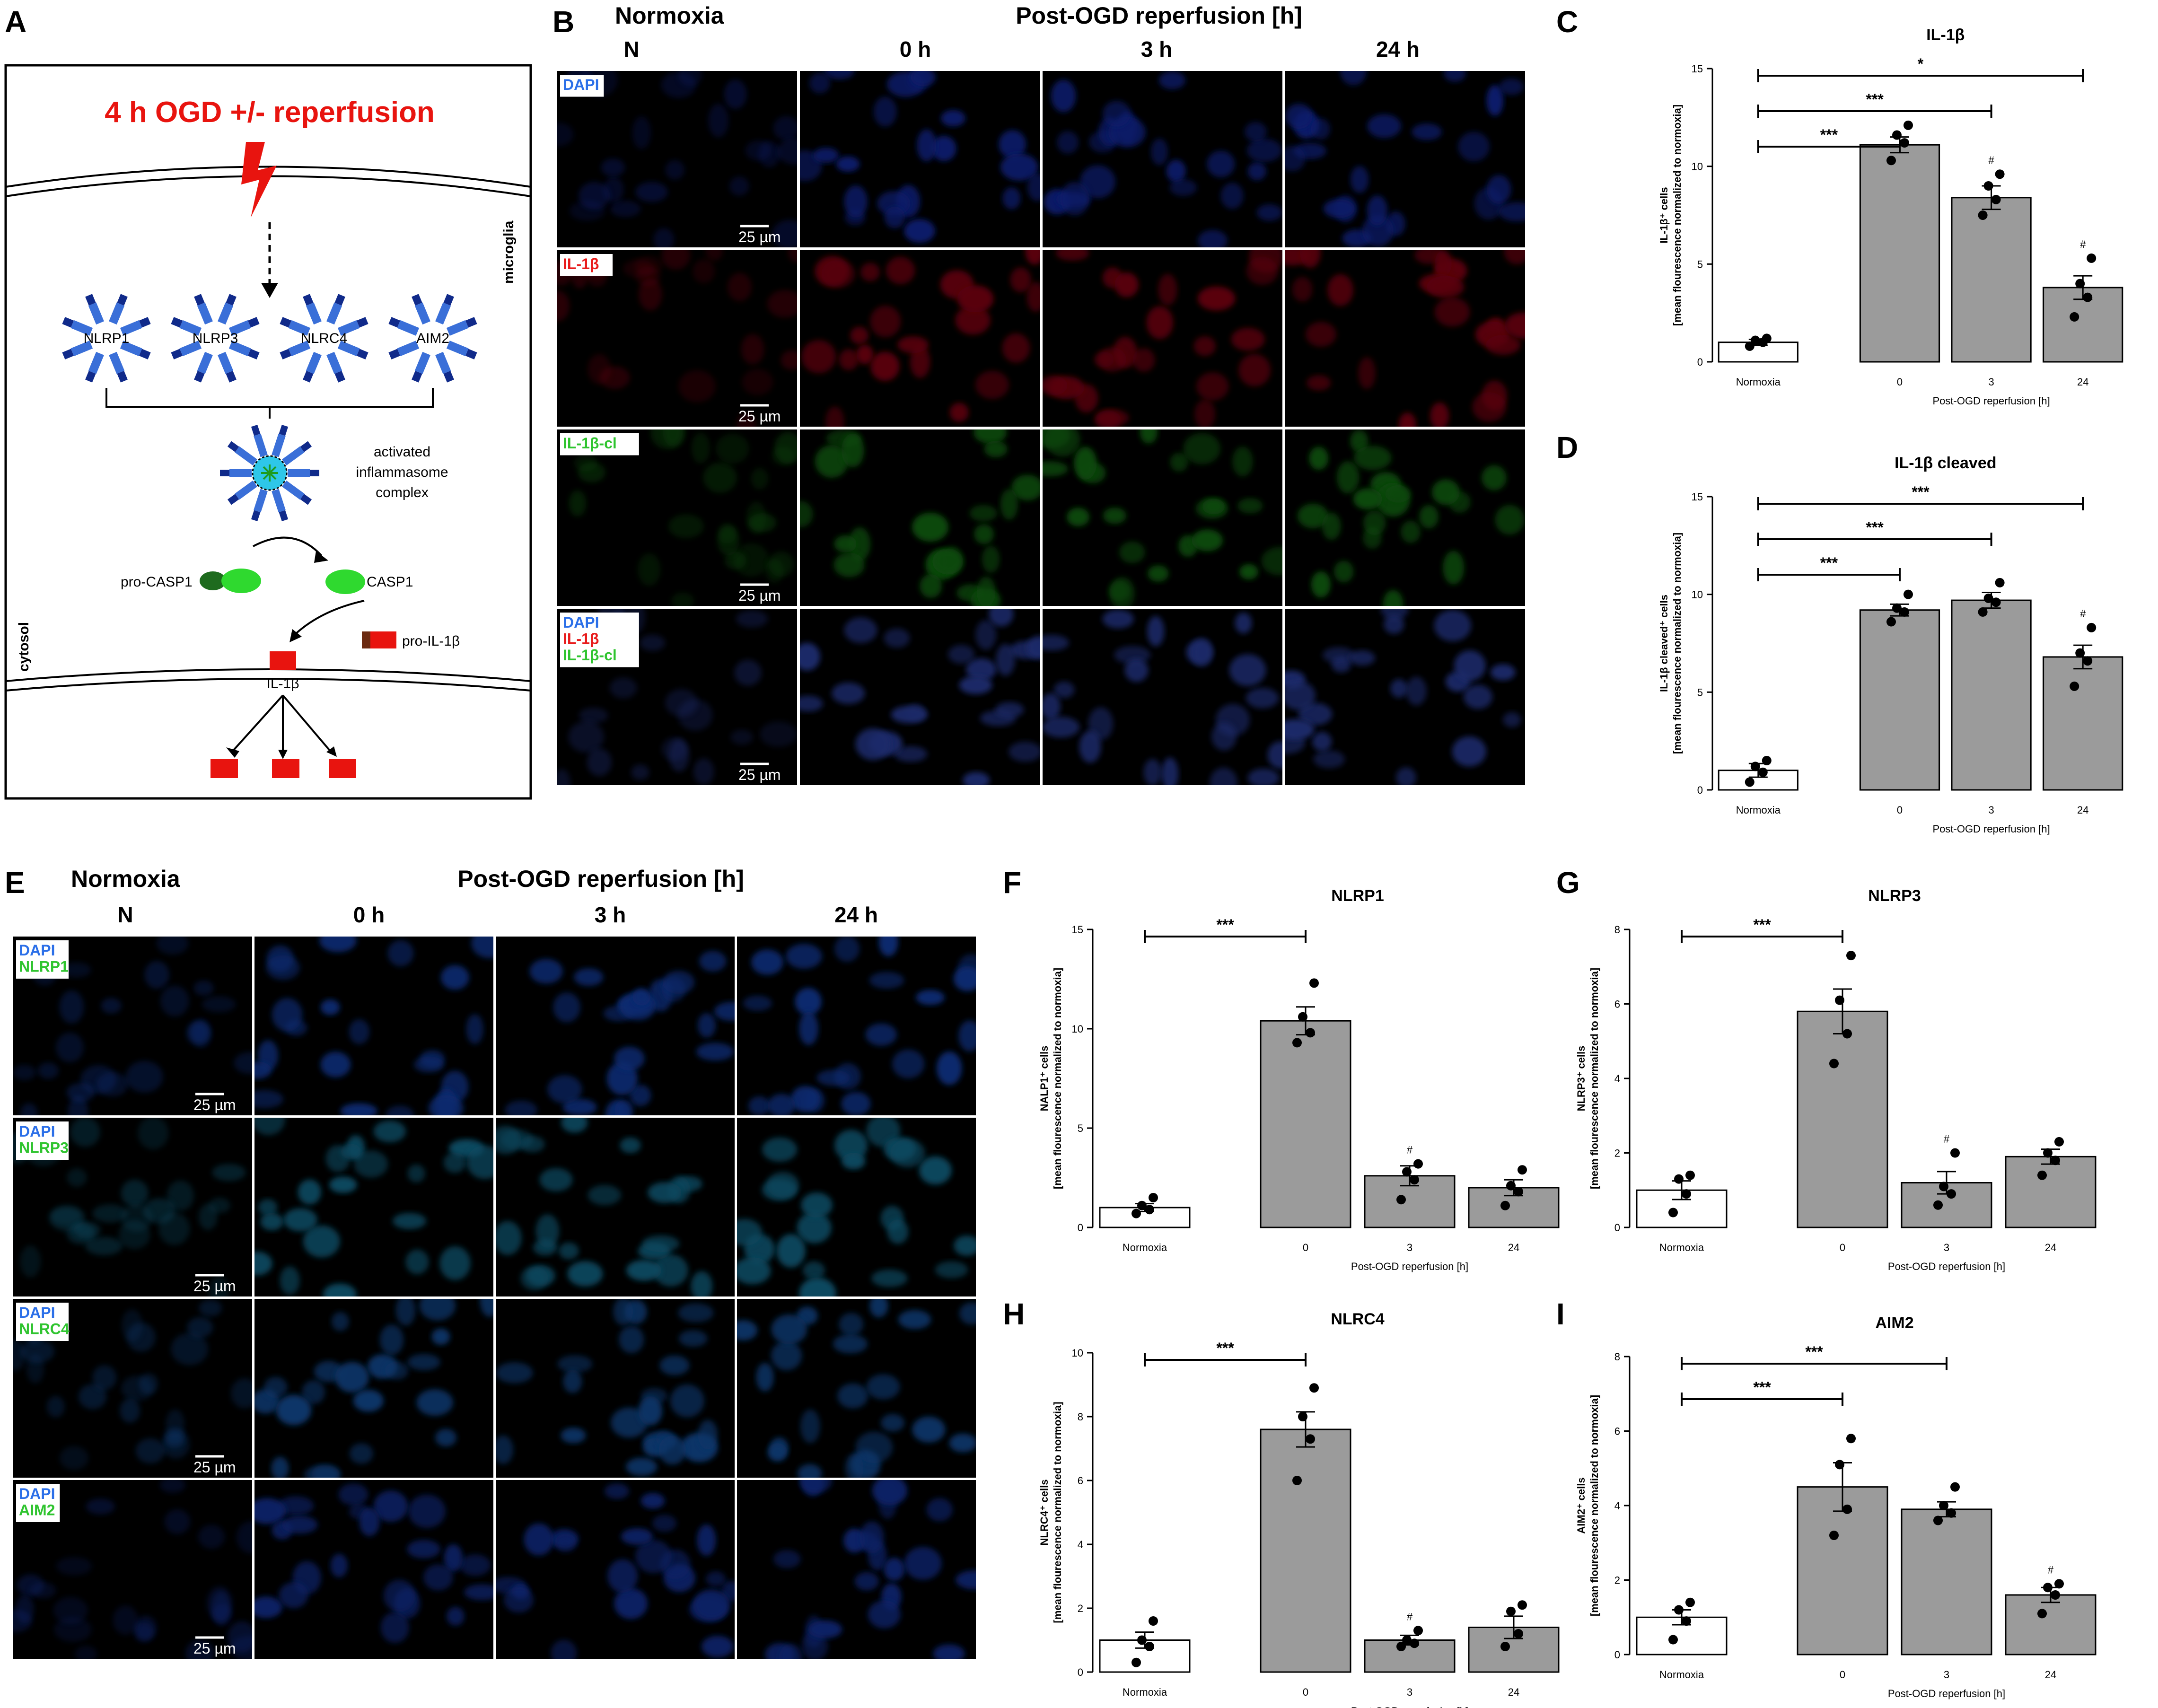  I want to click on y-axis-label: IL-1β cleaved⁺ cells, so click(1664, 643).